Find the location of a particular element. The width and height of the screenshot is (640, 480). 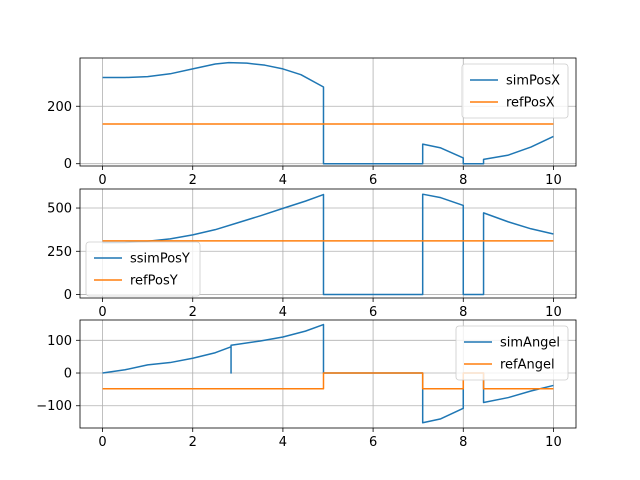

y-tick-label: 200 is located at coordinates (59, 107).